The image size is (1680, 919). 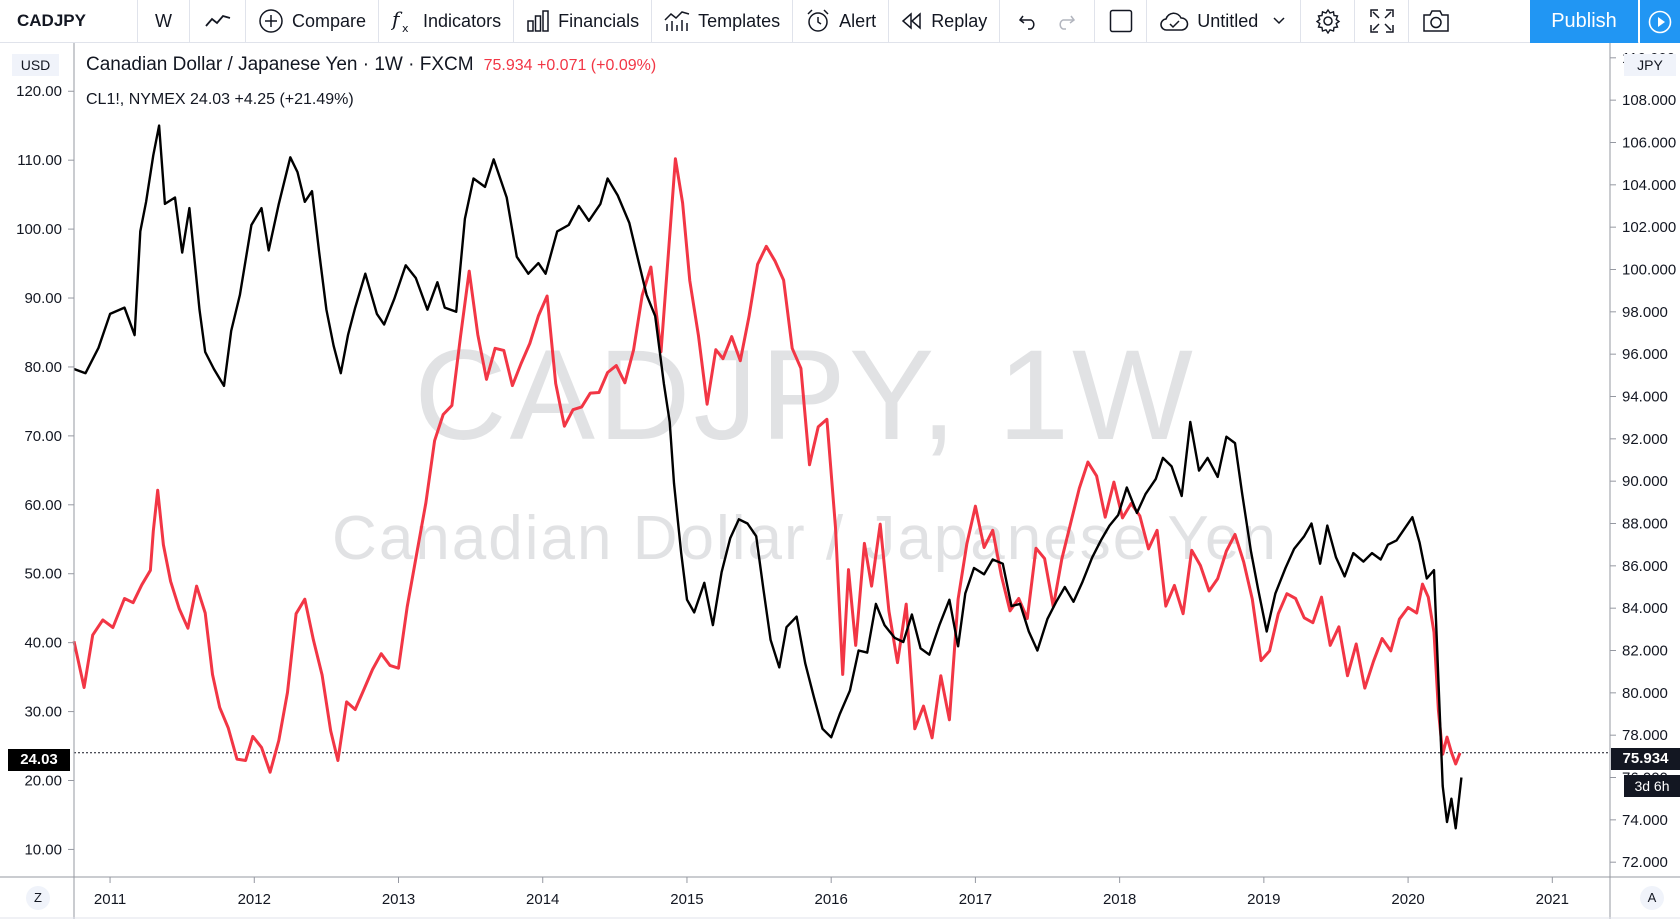 What do you see at coordinates (911, 21) in the screenshot?
I see `rewind-icon` at bounding box center [911, 21].